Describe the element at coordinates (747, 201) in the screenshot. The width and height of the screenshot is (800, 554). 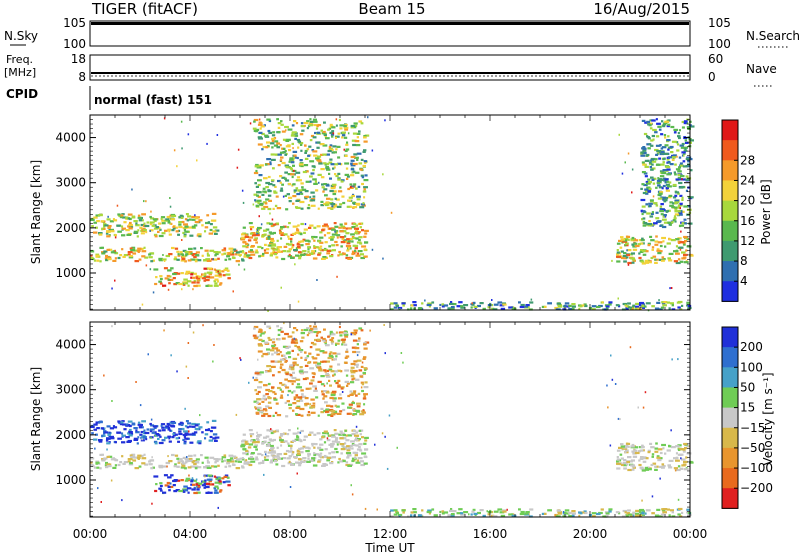
I see `colorbar-tick-label: 20` at that location.